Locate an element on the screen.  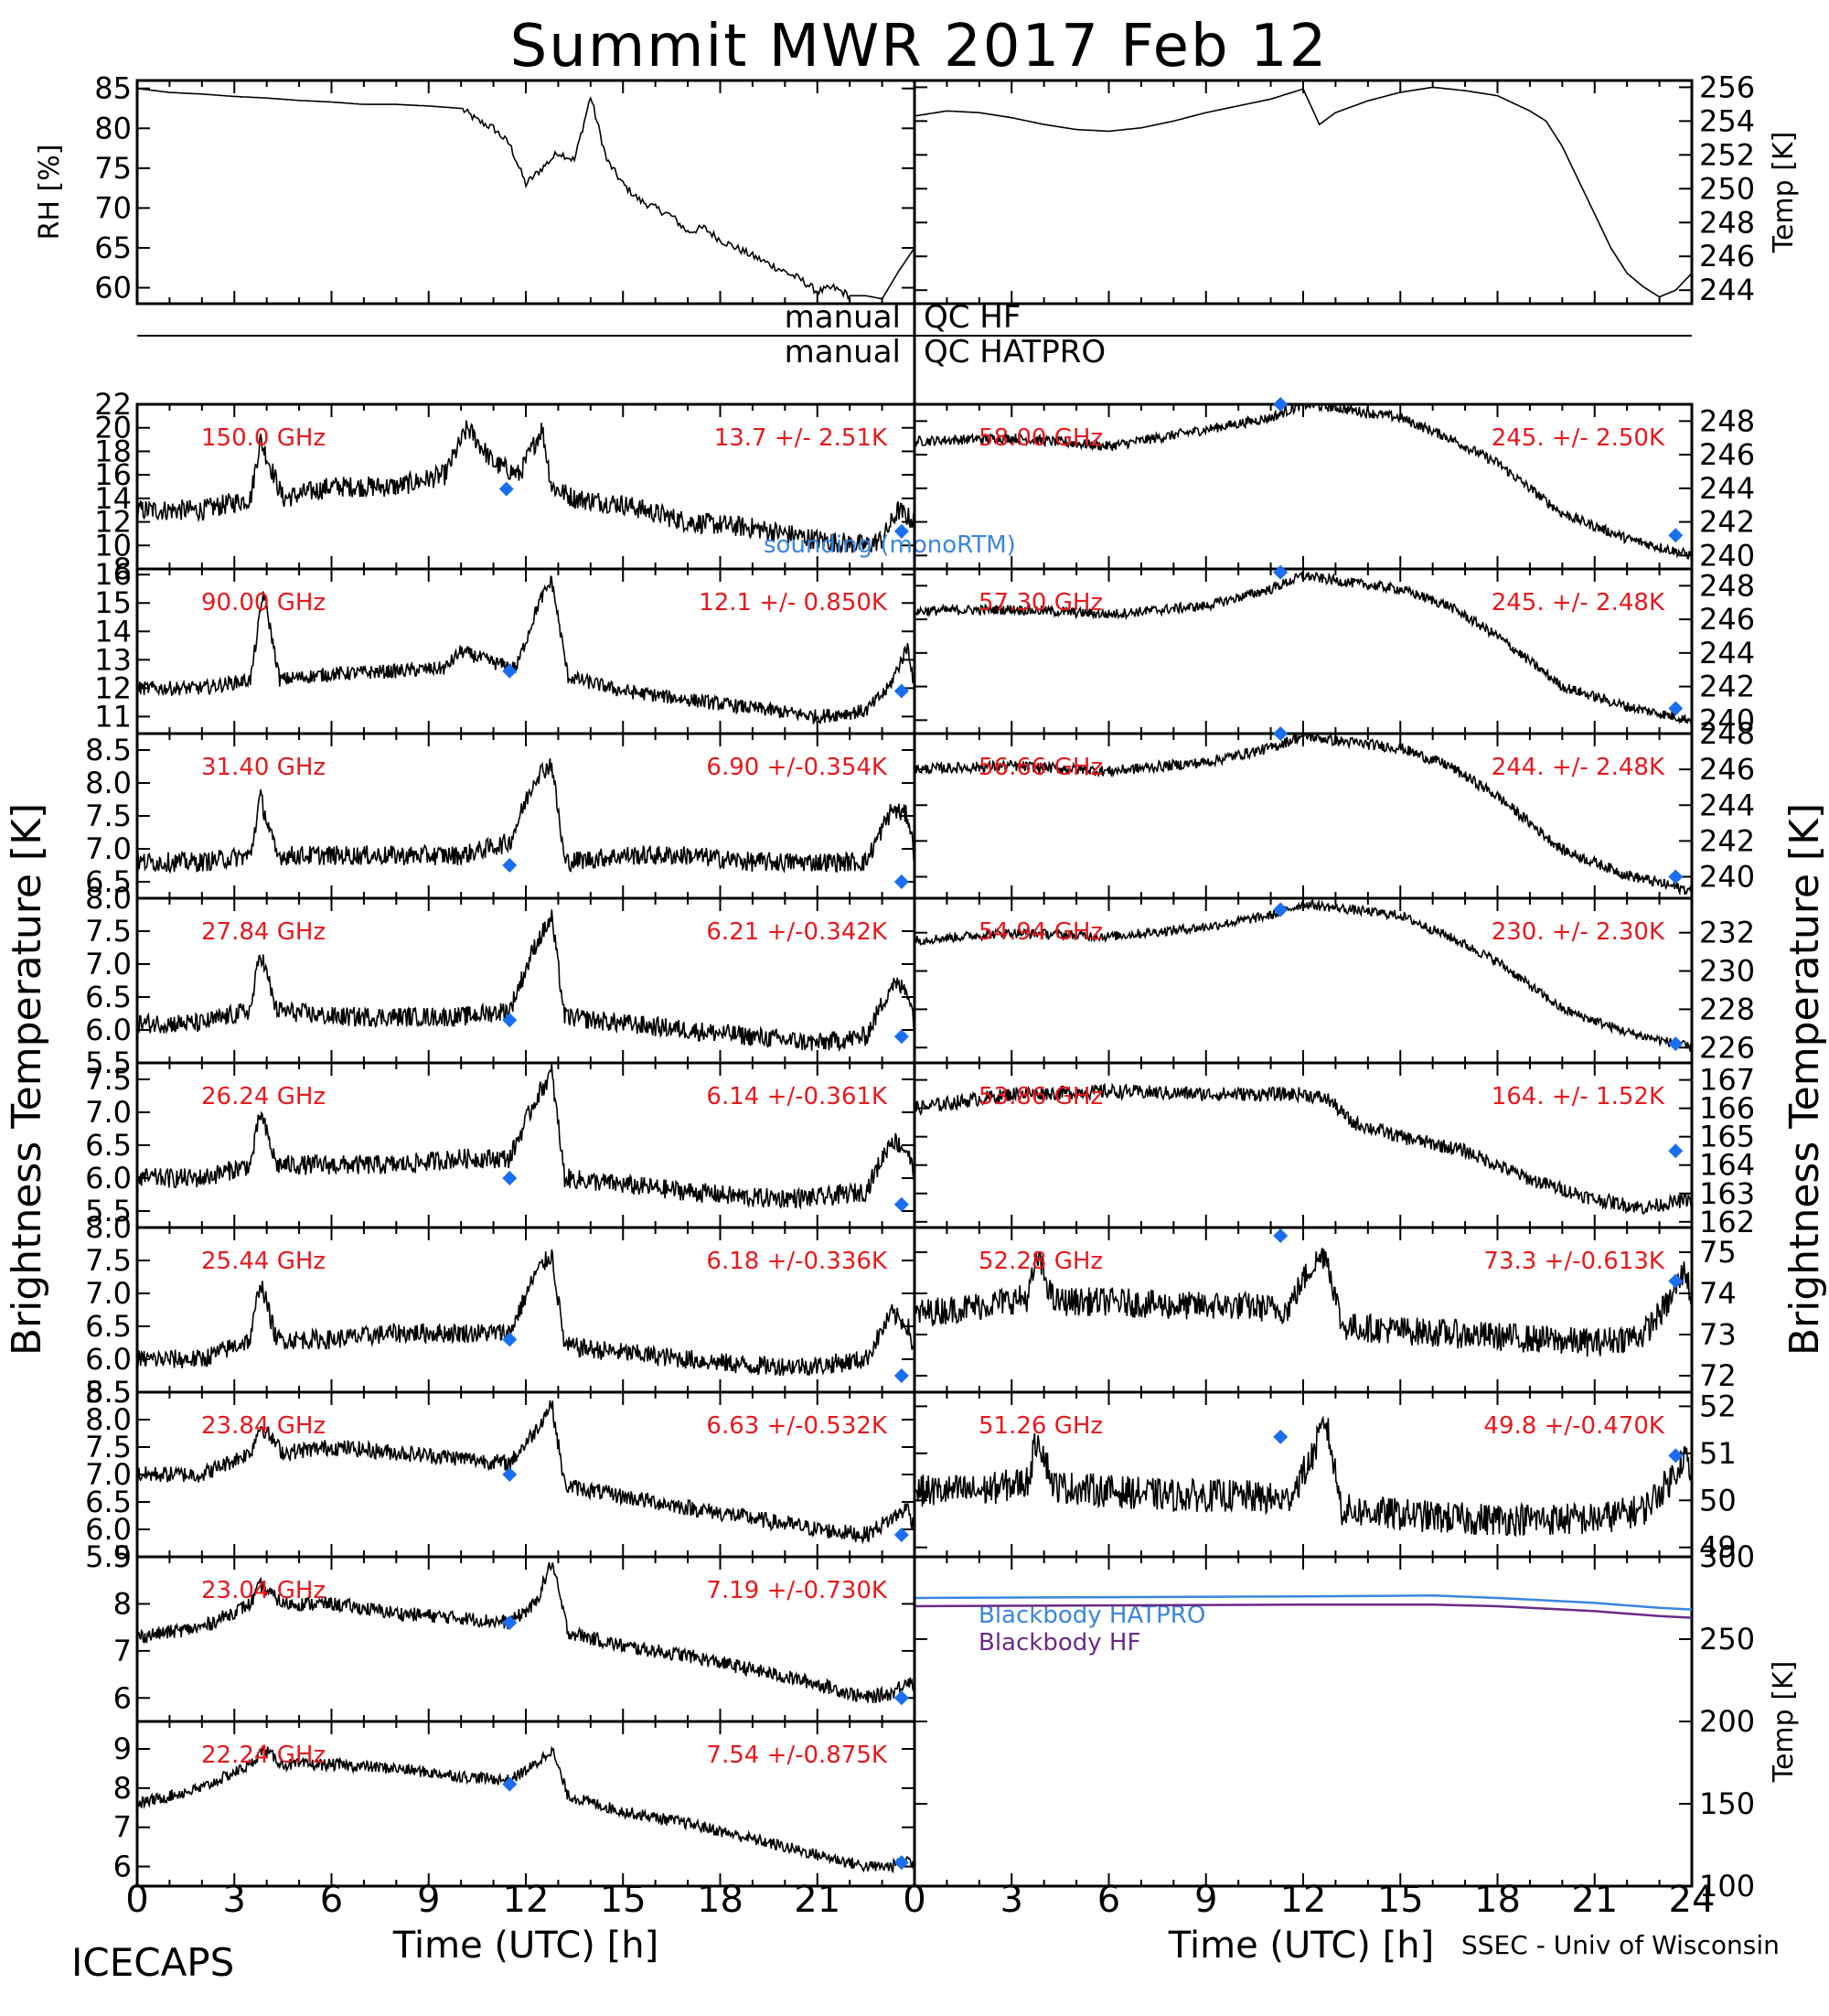
y-tick-label: 228 is located at coordinates (1727, 1009).